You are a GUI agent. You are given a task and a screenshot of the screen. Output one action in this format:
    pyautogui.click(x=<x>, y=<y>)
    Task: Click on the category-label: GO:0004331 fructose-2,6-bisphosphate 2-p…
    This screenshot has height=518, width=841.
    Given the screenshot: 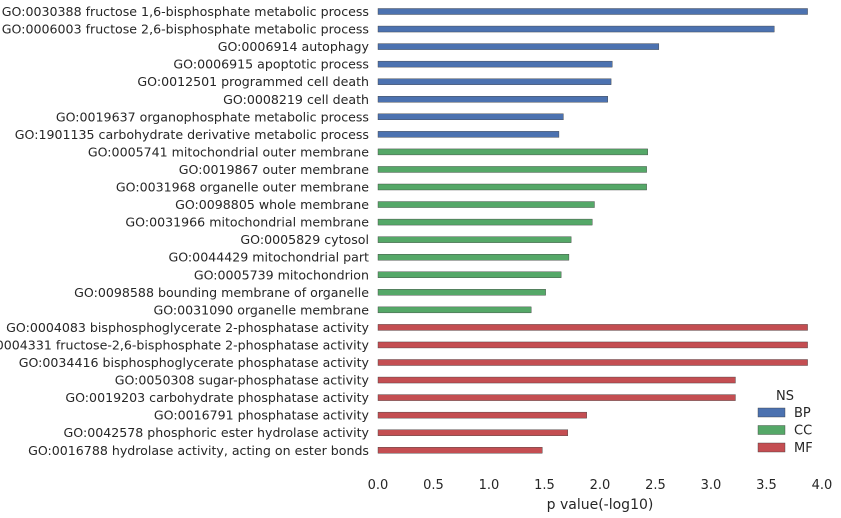 What is the action you would take?
    pyautogui.click(x=185, y=344)
    